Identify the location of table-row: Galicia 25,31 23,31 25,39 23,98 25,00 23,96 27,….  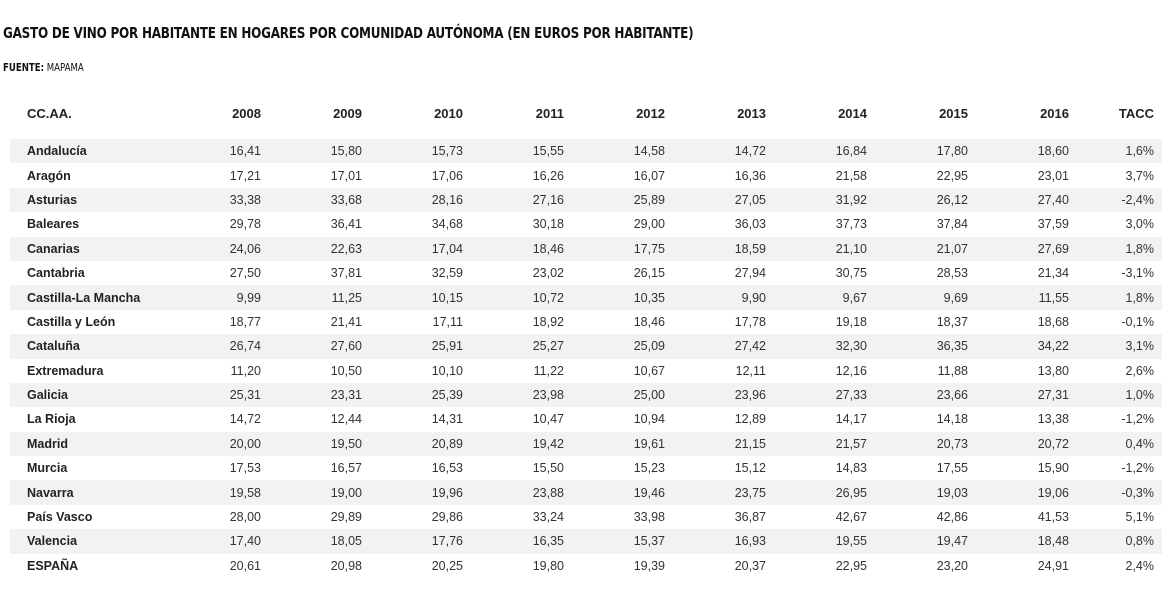
(586, 395).